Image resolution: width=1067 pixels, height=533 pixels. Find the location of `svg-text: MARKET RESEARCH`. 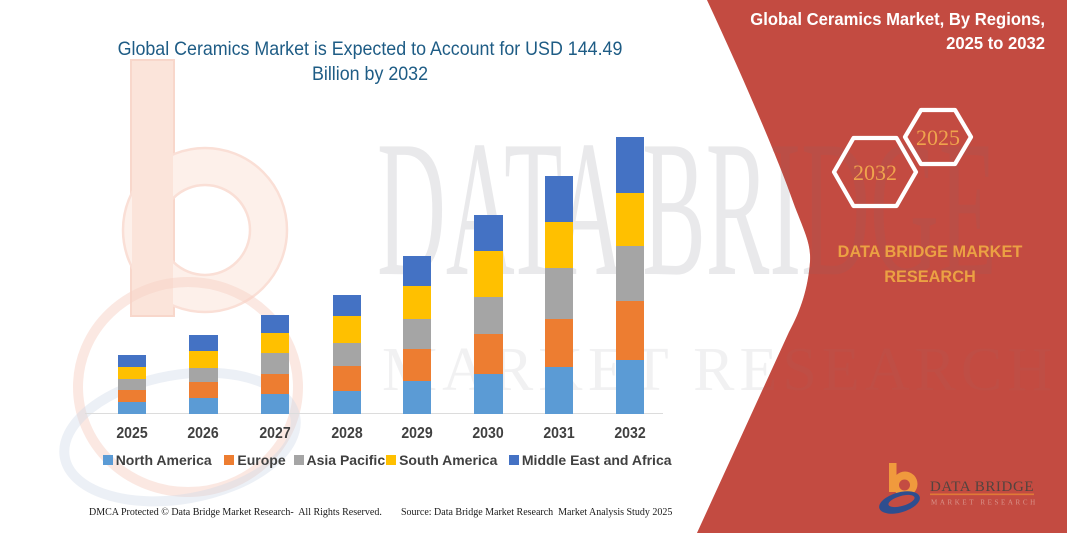

svg-text: MARKET RESEARCH is located at coordinates (984, 503).